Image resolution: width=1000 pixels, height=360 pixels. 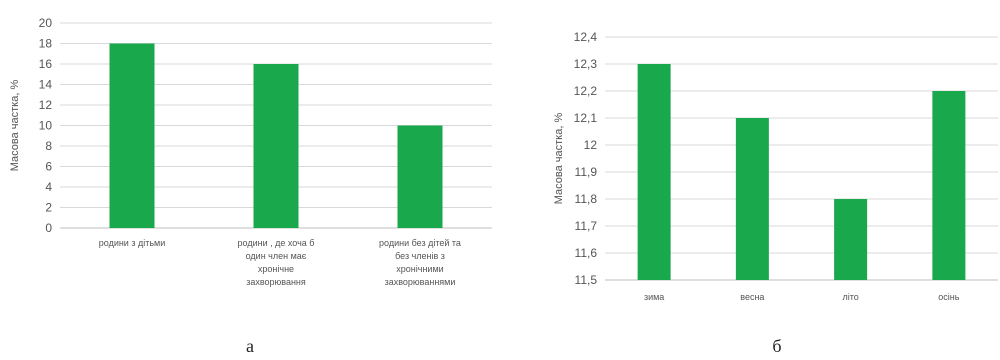 I want to click on category-label-line: хронічними, so click(x=419, y=269).